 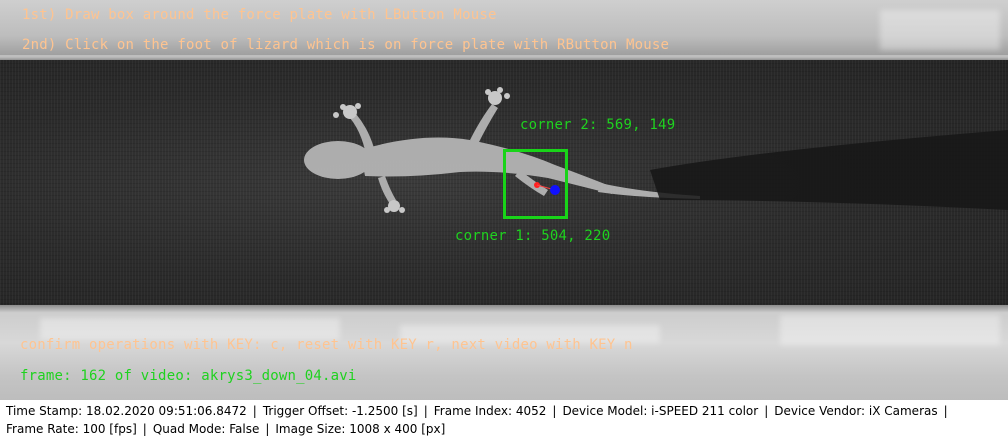 What do you see at coordinates (126, 411) in the screenshot?
I see `time-stamp: Time Stamp: 18.02.2020 09:51:06.8472` at bounding box center [126, 411].